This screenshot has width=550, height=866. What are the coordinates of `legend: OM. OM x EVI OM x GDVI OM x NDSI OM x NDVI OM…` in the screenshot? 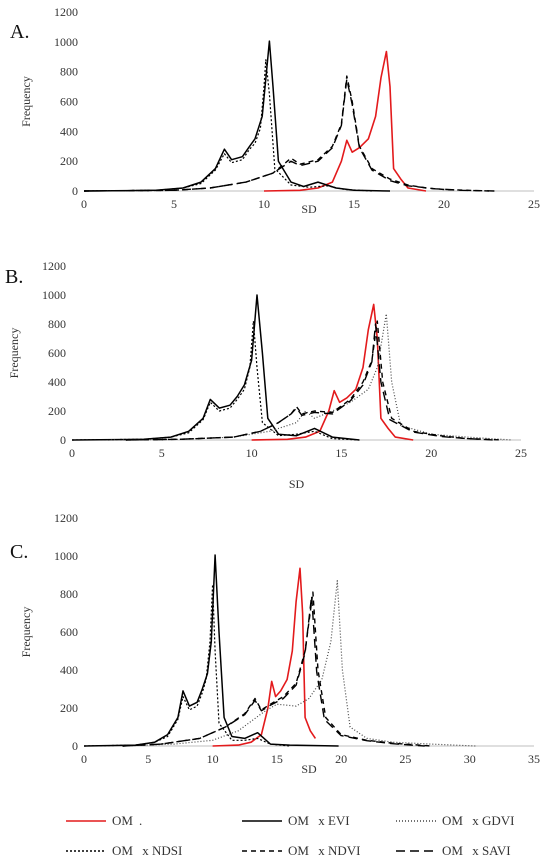 It's located at (275, 835).